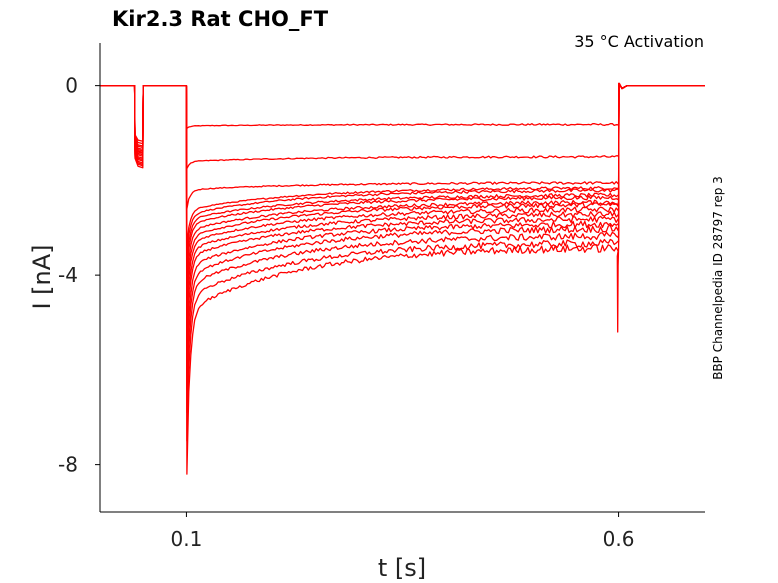  Describe the element at coordinates (68, 275) in the screenshot. I see `y-tick-label: -4` at that location.